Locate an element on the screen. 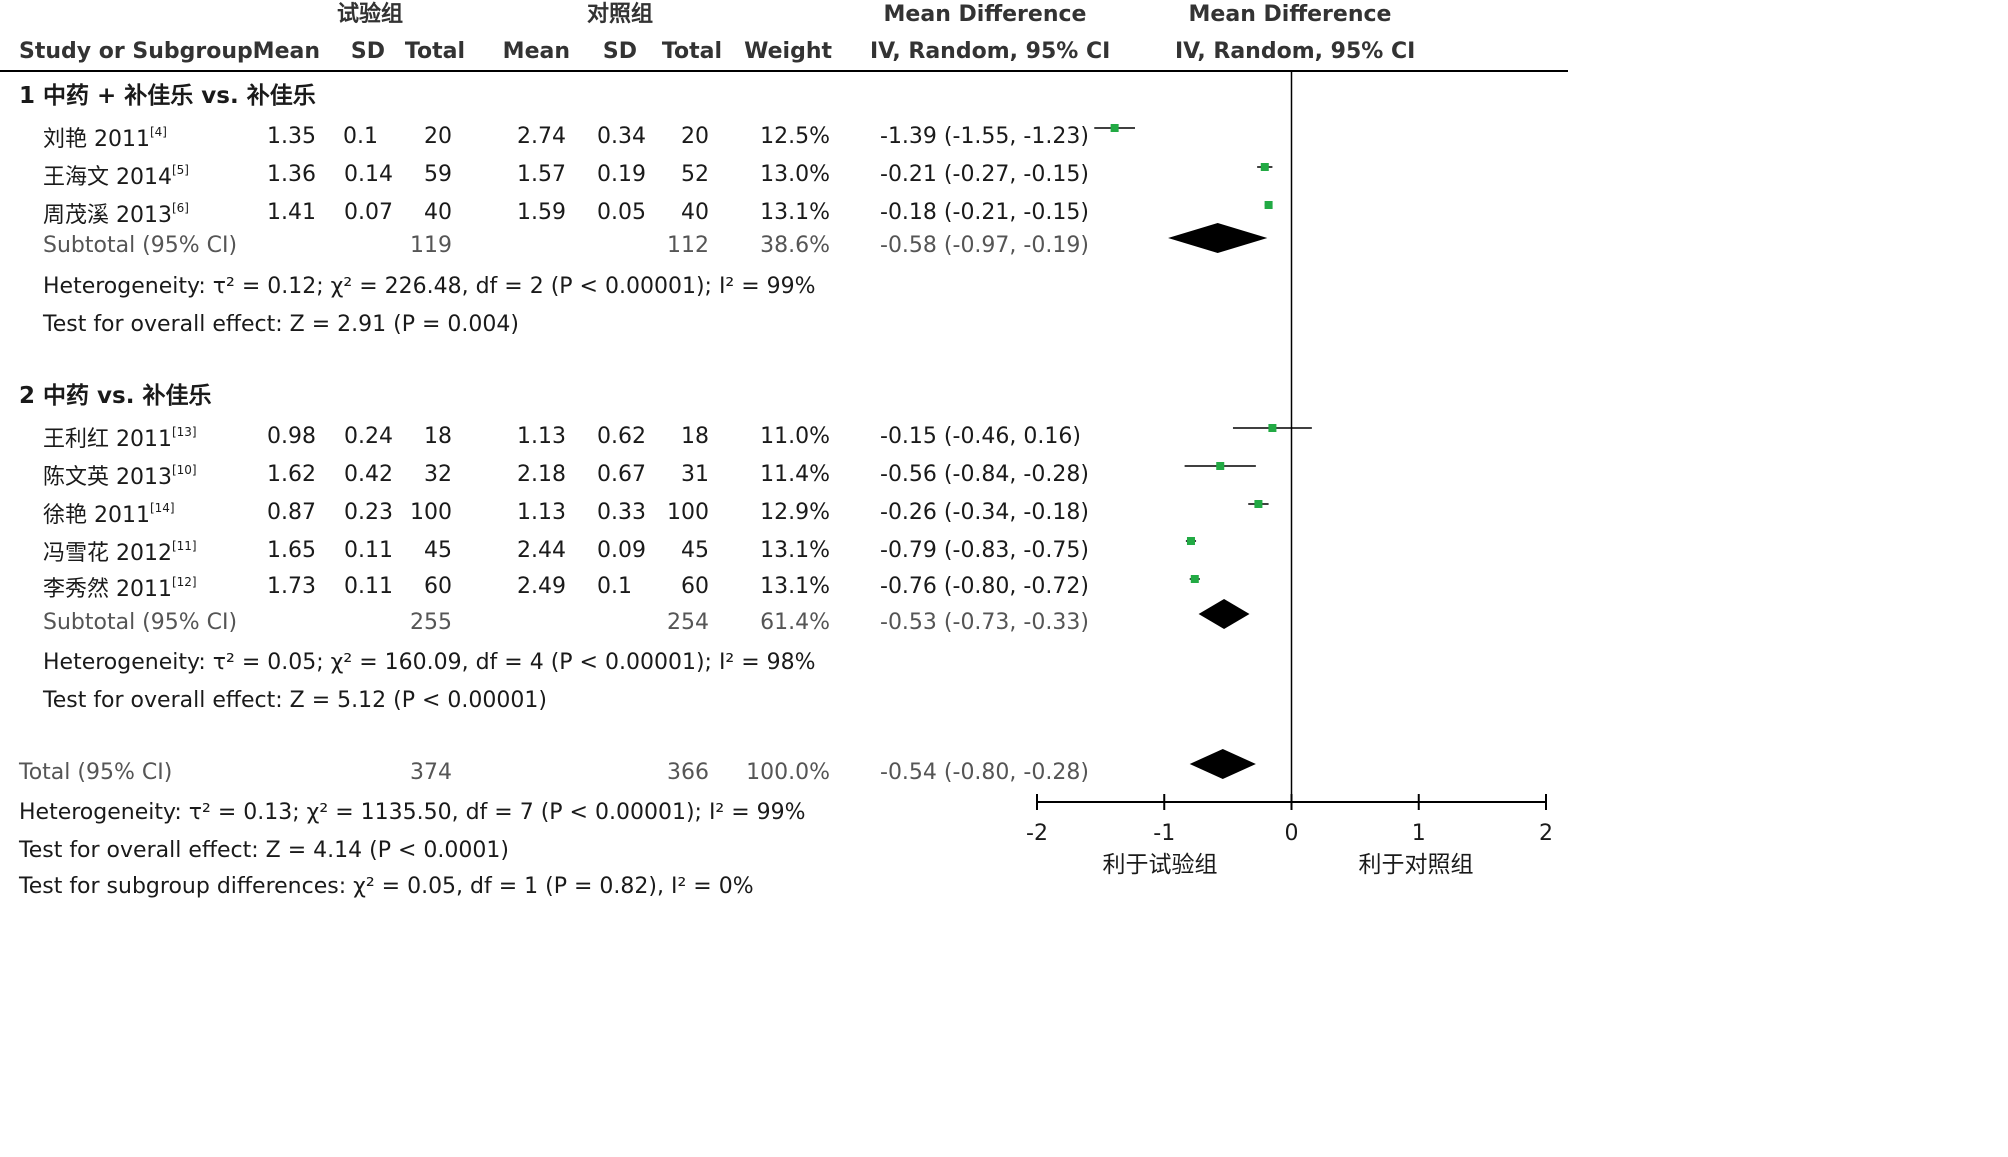 Image resolution: width=2008 pixels, height=1157 pixels. ctrl-mean-cell: 1.13 is located at coordinates (541, 512).